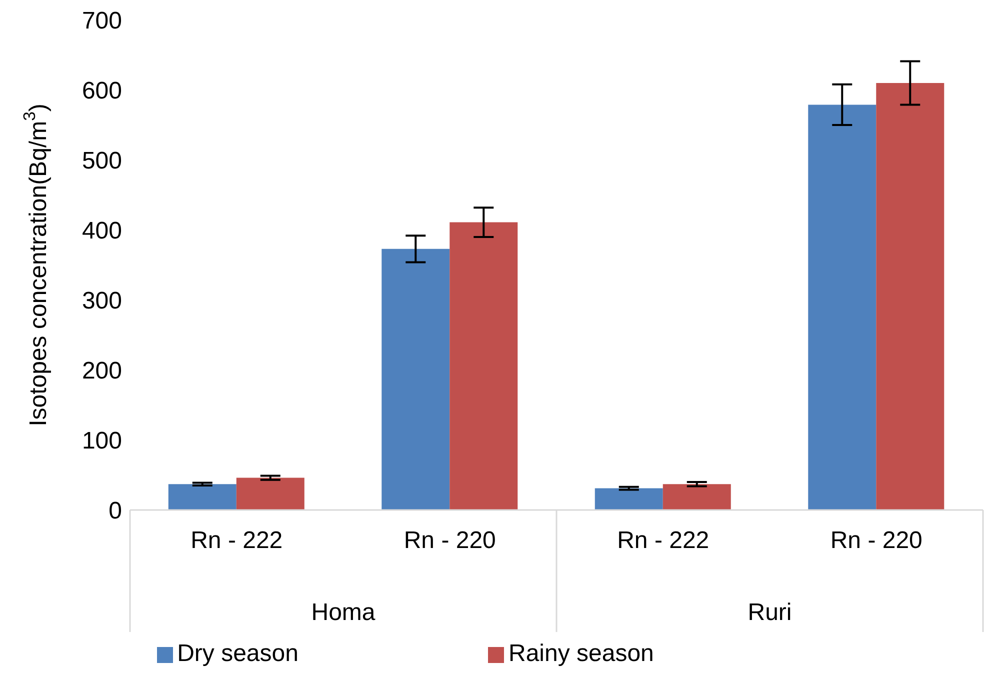 Image resolution: width=989 pixels, height=689 pixels. Describe the element at coordinates (102, 161) in the screenshot. I see `y-tick-label: 500` at that location.